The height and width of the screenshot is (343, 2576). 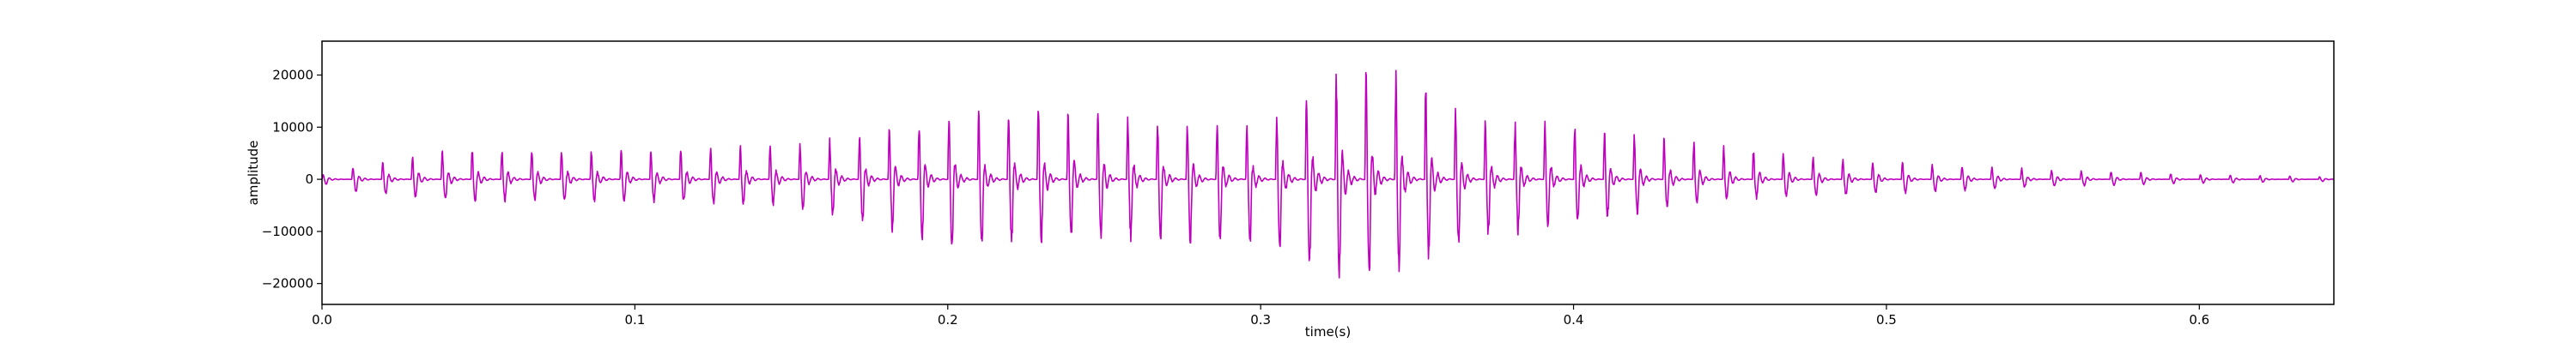 What do you see at coordinates (1887, 320) in the screenshot?
I see `x-tick-label: 0.5` at bounding box center [1887, 320].